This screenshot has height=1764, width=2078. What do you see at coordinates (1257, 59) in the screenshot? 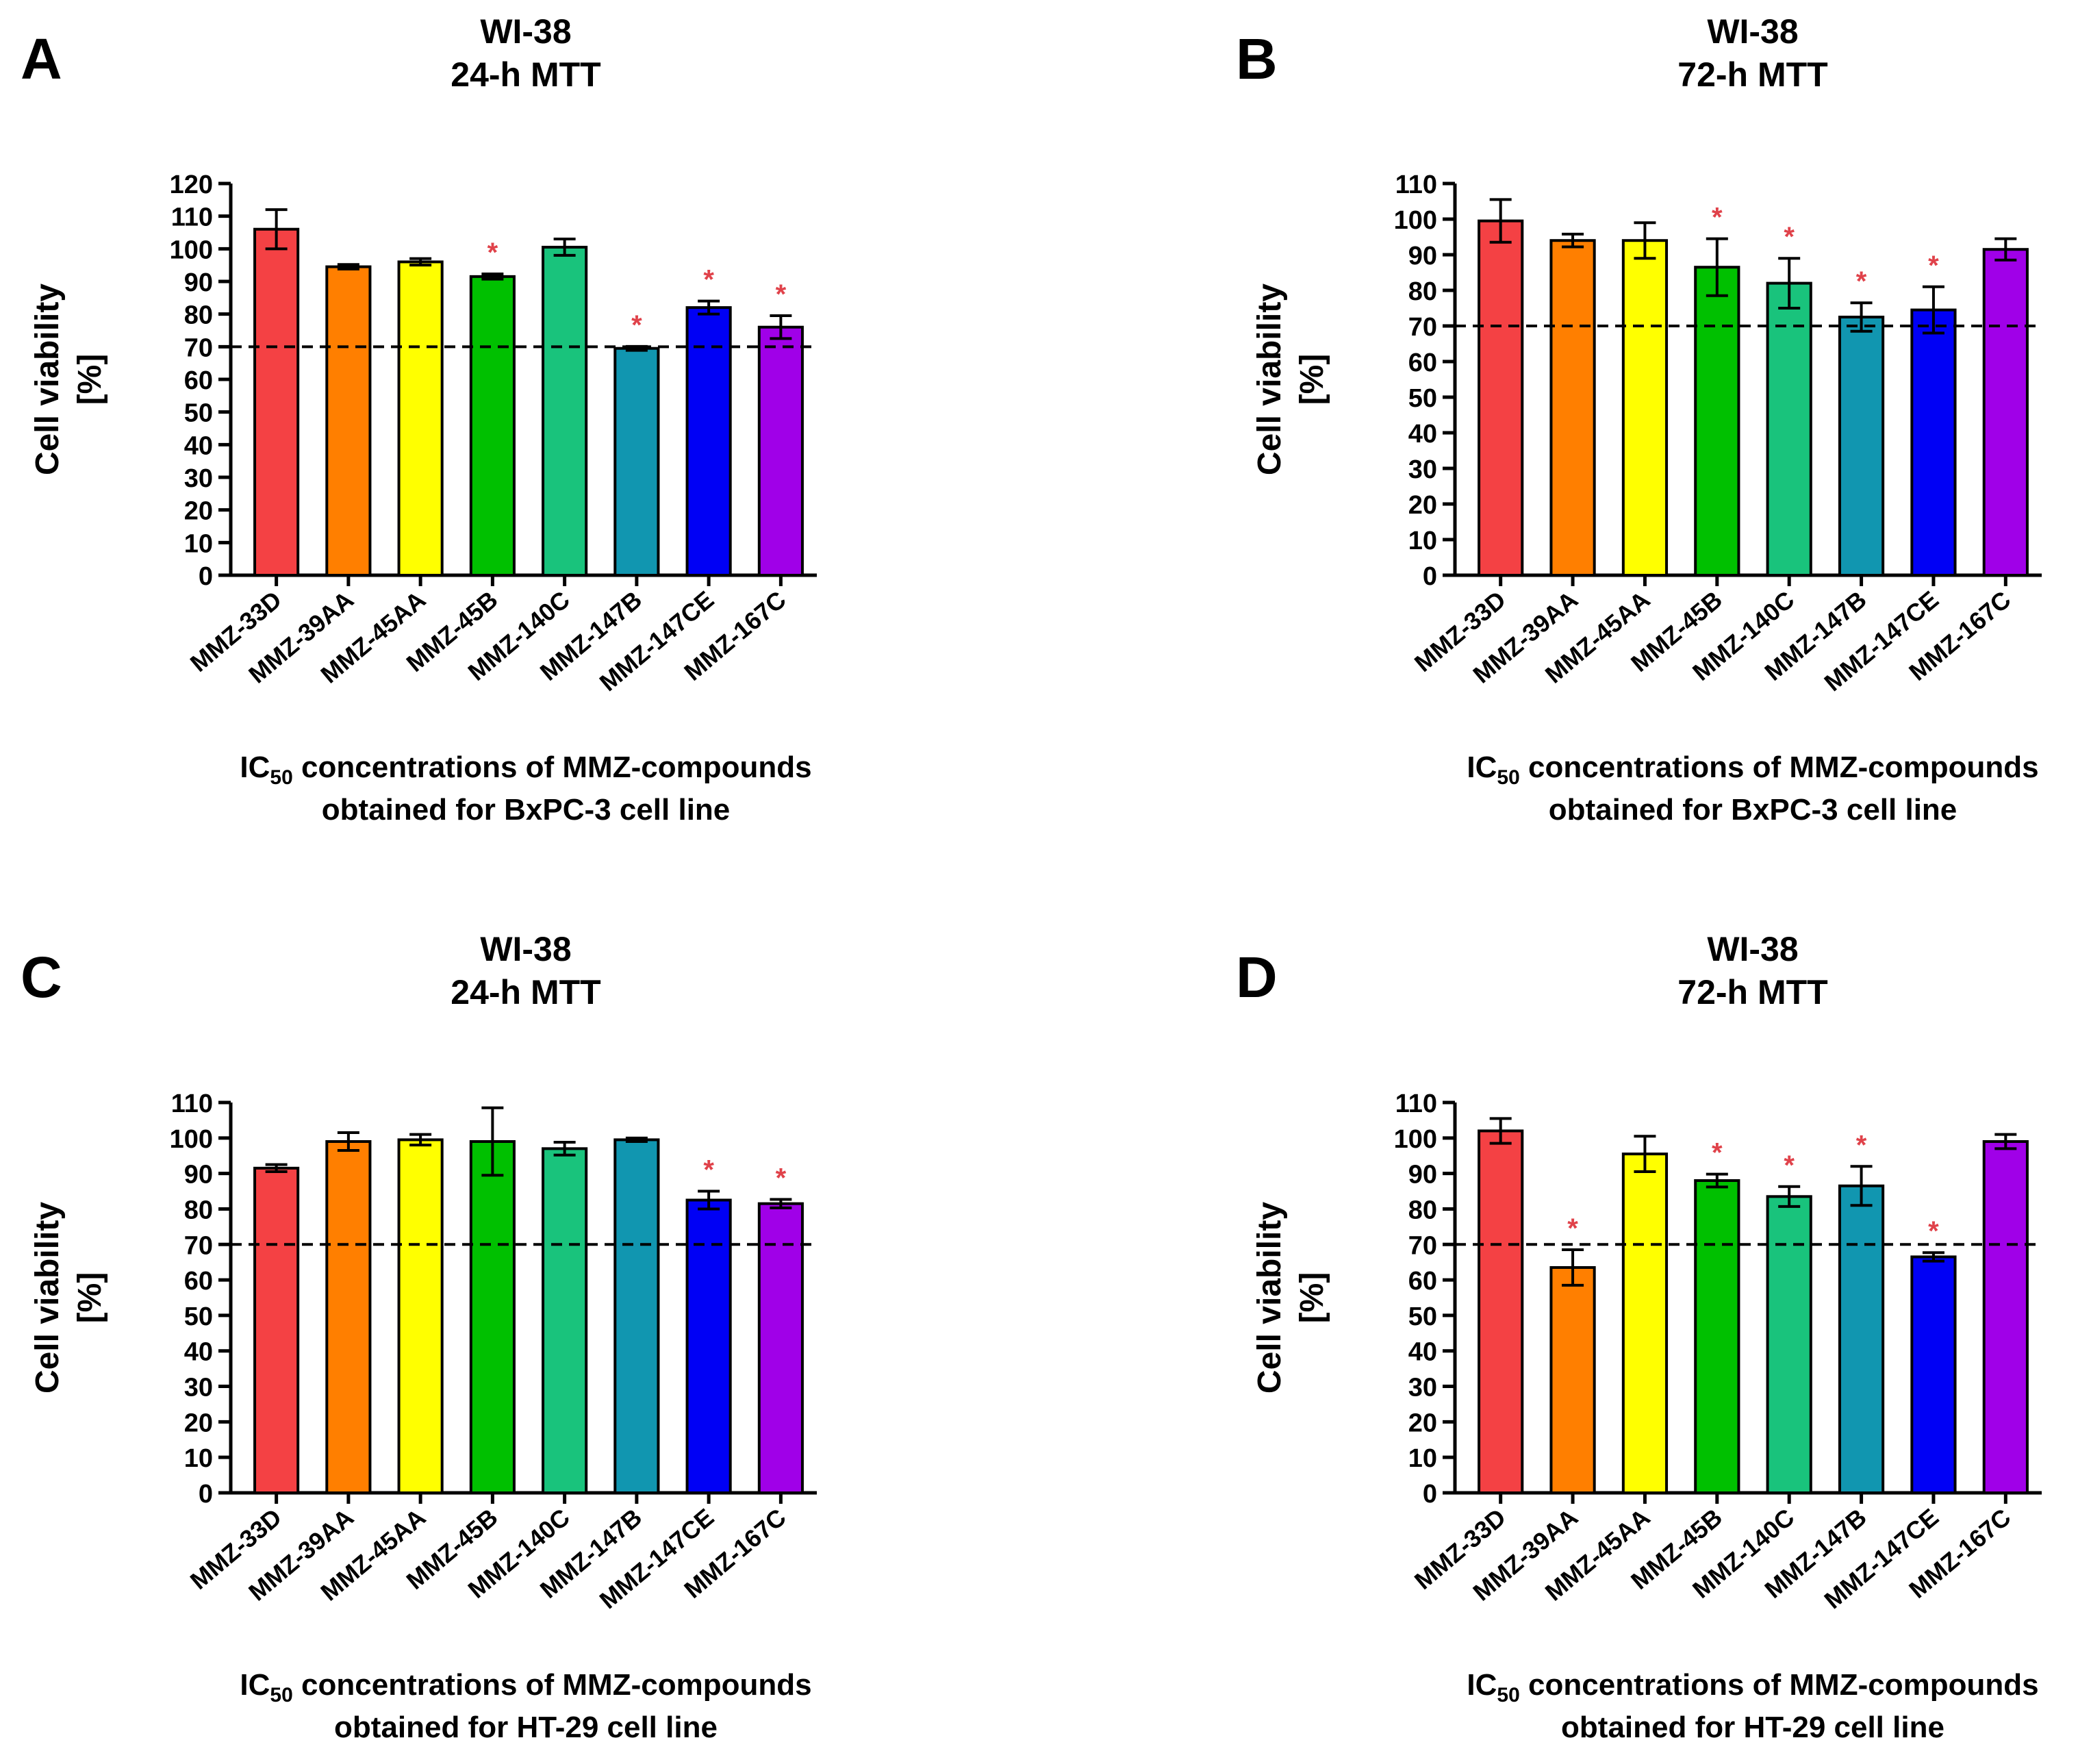
I see `panel-letter: B` at bounding box center [1257, 59].